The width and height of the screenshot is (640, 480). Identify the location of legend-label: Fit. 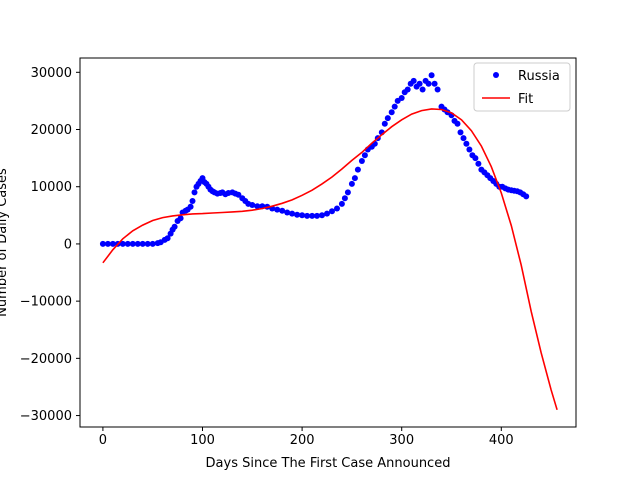
(525, 99).